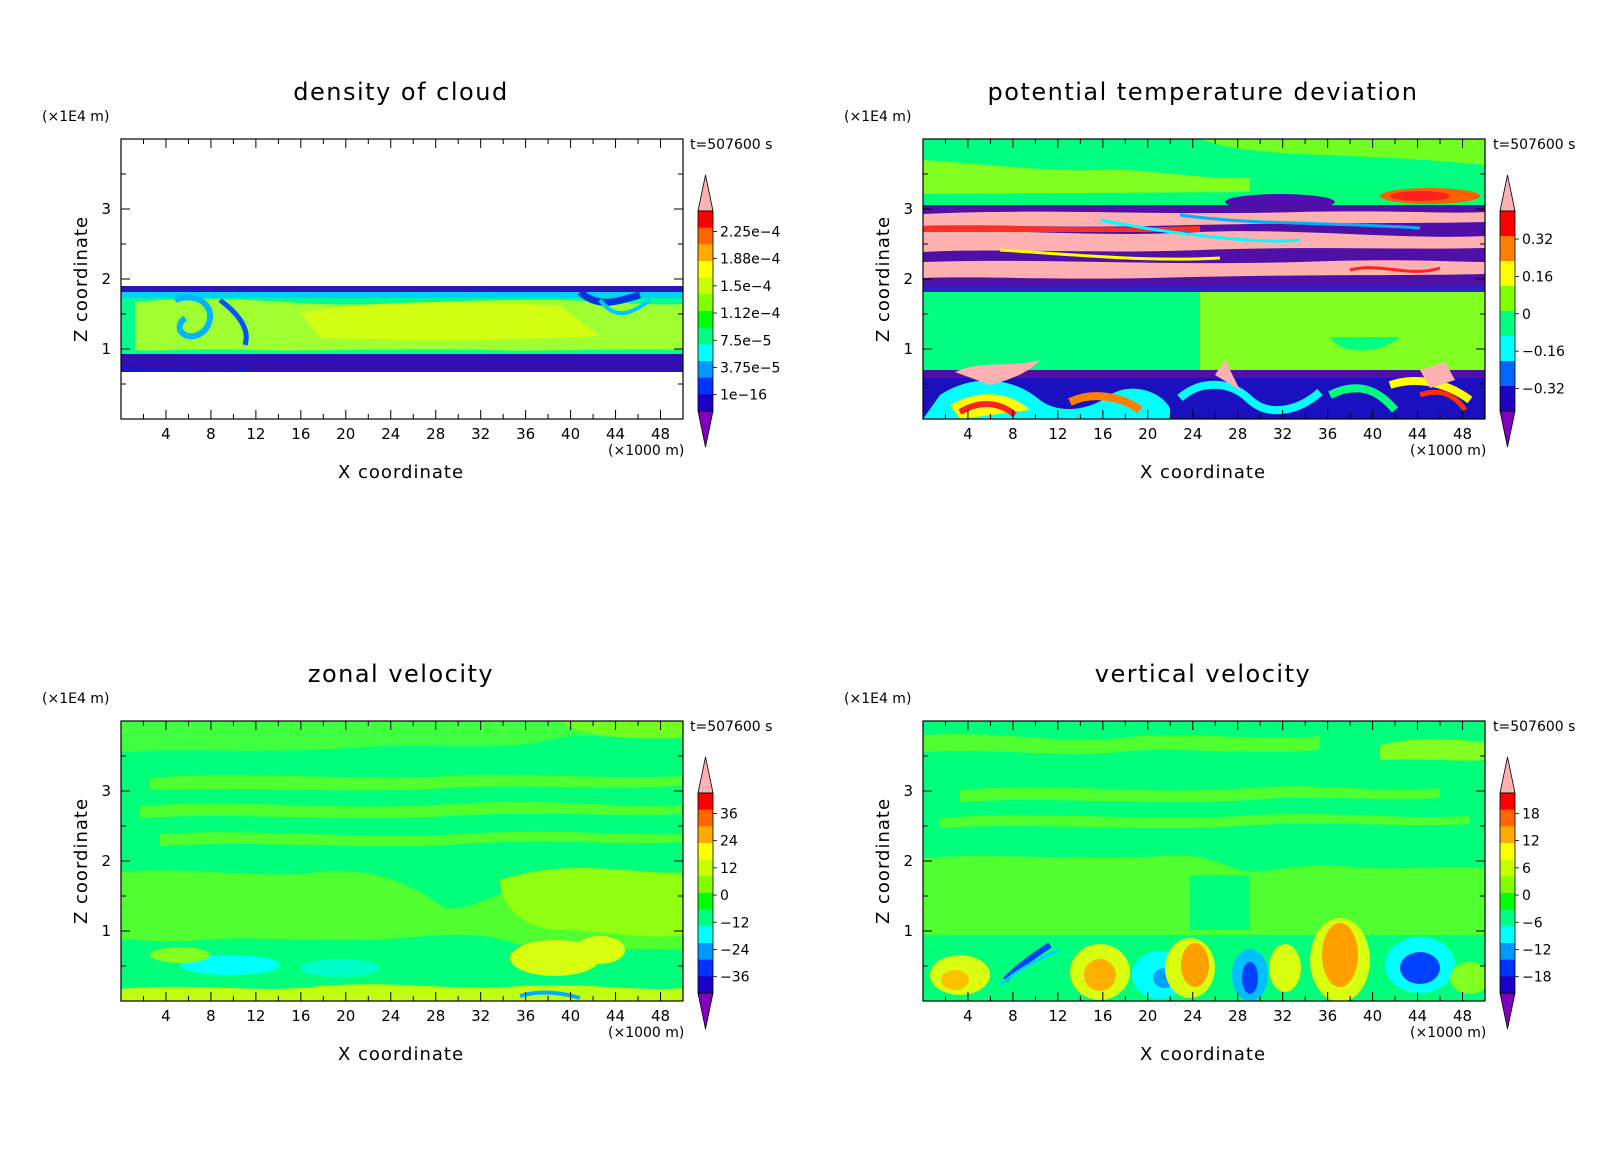 This screenshot has height=1162, width=1600. Describe the element at coordinates (1203, 472) in the screenshot. I see `x-axis-label: X coordinate` at that location.